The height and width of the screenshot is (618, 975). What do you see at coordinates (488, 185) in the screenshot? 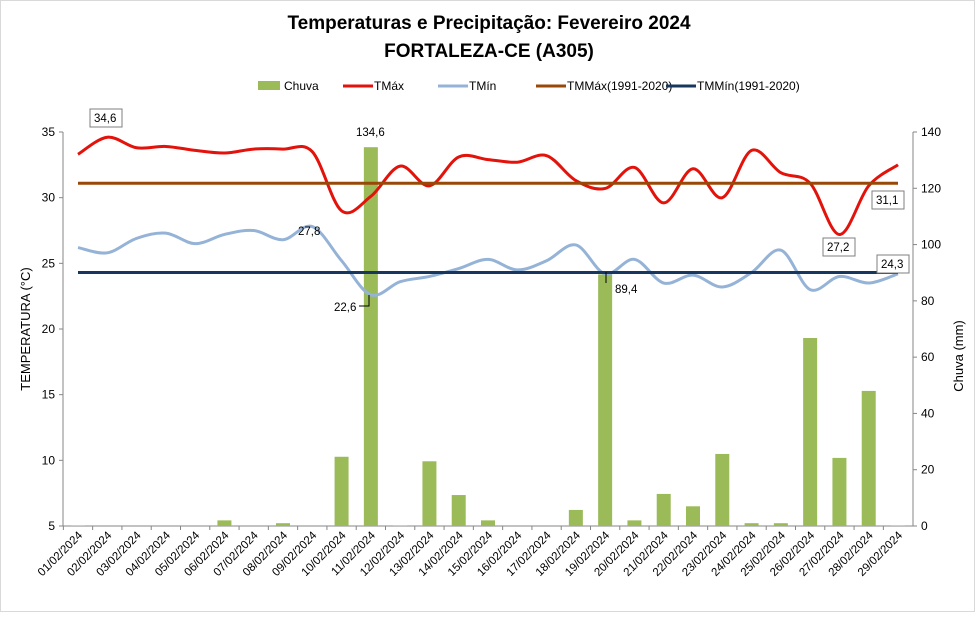
I see `line-tm-x` at bounding box center [488, 185].